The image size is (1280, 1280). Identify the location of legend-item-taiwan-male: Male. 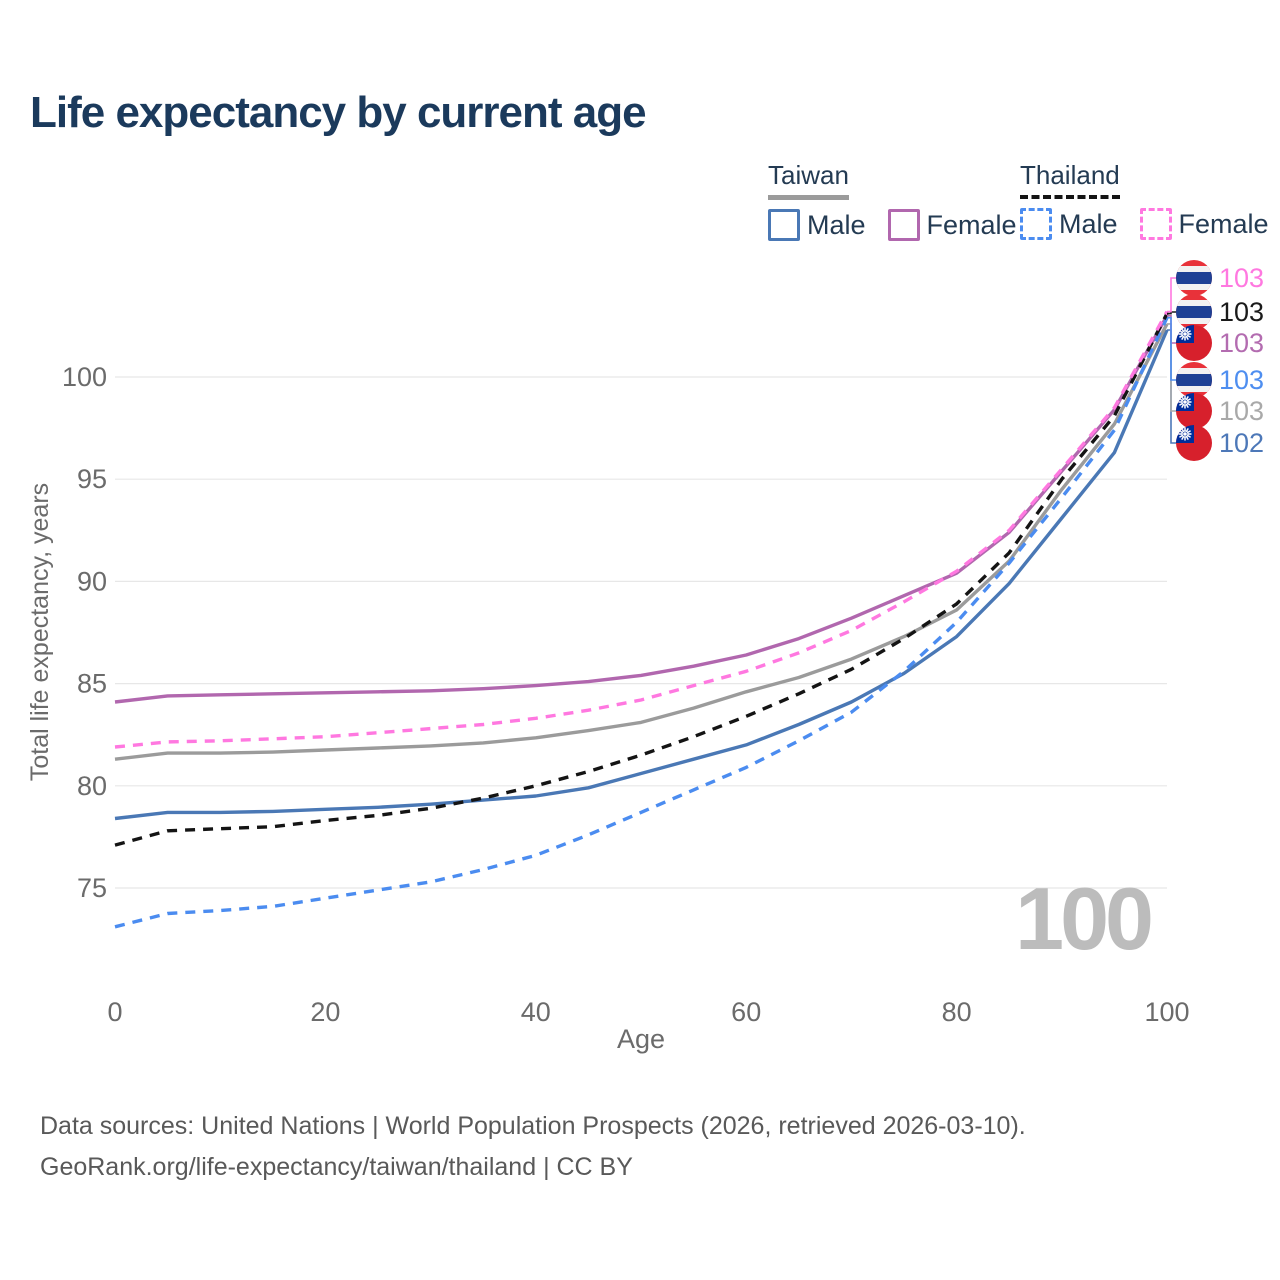
(817, 225).